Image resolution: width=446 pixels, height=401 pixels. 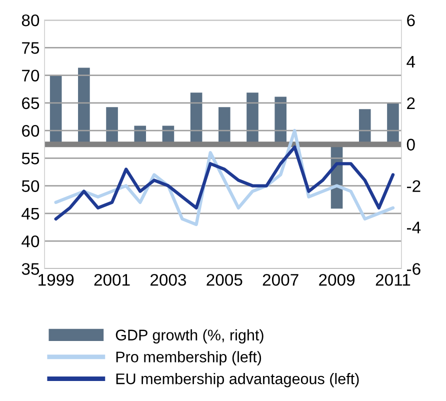 What do you see at coordinates (224, 280) in the screenshot?
I see `x-tick-label: 2005` at bounding box center [224, 280].